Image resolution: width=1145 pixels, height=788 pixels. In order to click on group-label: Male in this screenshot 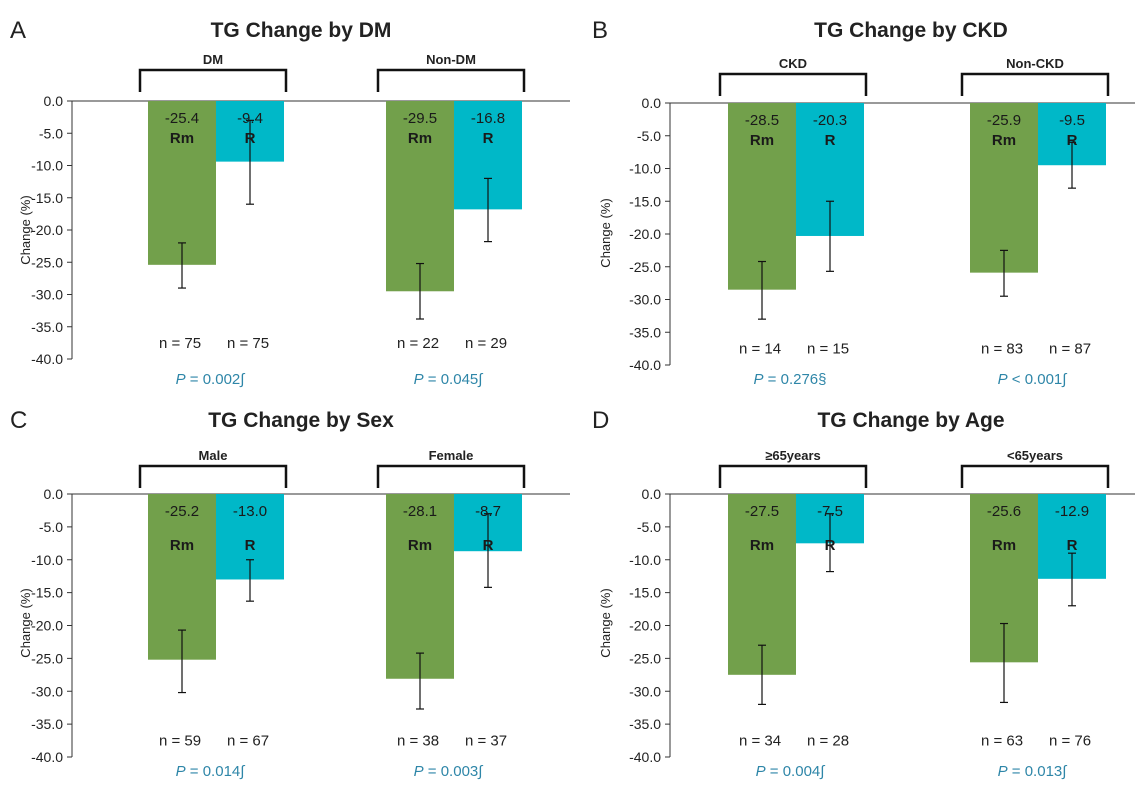, I will do `click(213, 455)`.